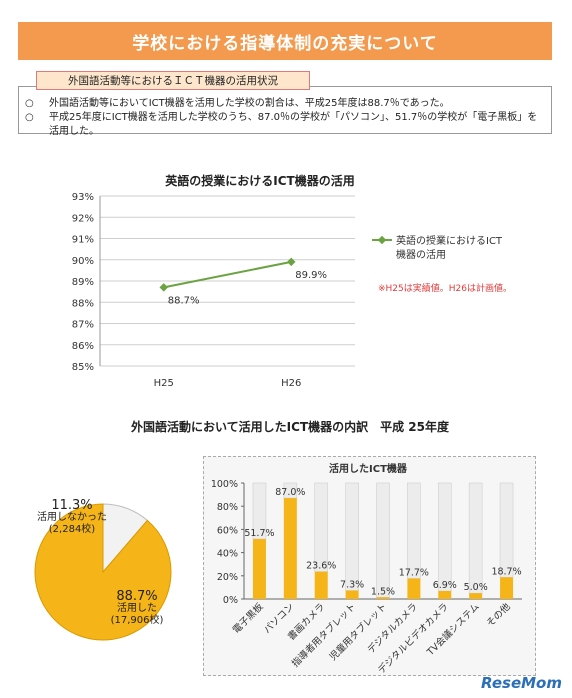 The image size is (572, 698). Describe the element at coordinates (83, 197) in the screenshot. I see `y-tick-label: 93%` at that location.